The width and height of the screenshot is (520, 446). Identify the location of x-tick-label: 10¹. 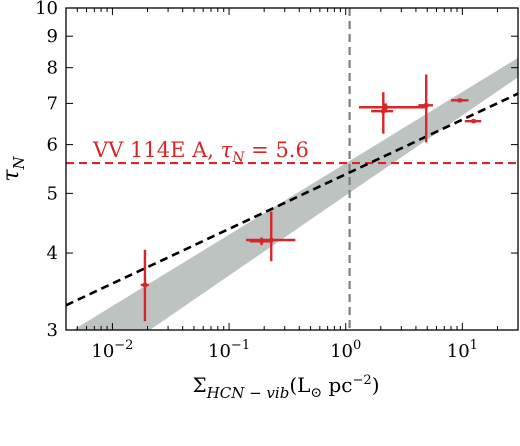
(462, 350).